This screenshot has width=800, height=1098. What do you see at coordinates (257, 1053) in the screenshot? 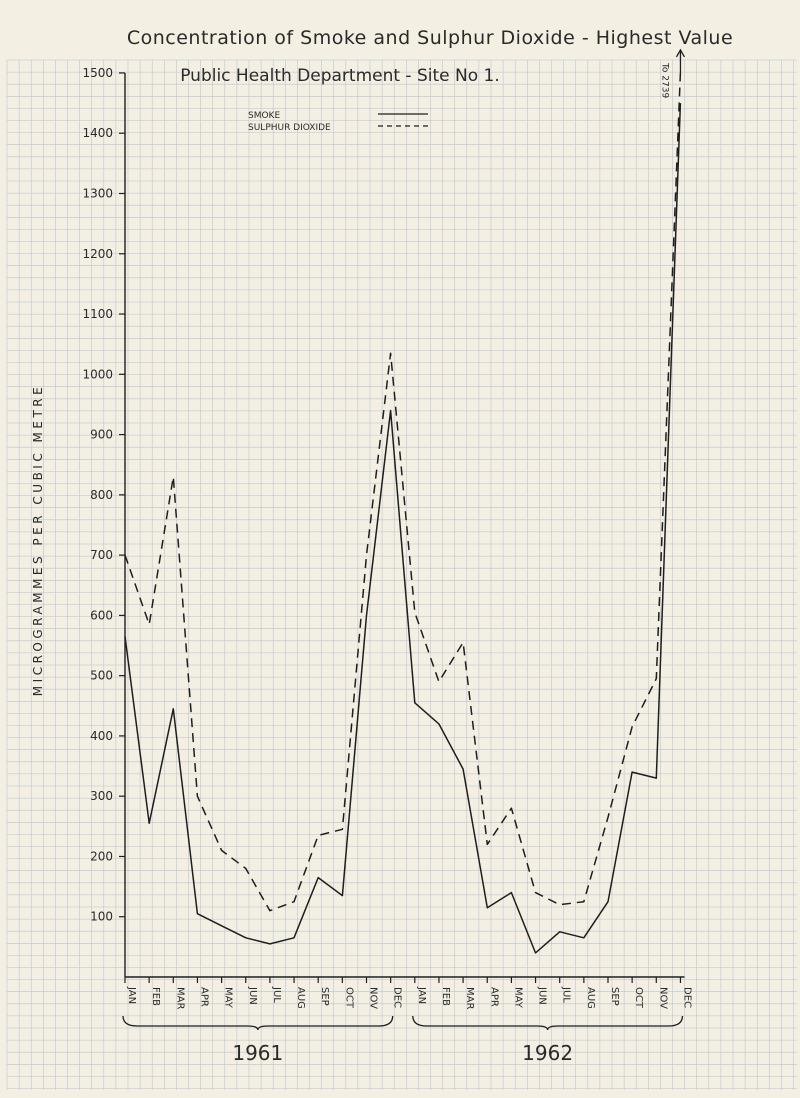
I see `year-label: 1961` at bounding box center [257, 1053].